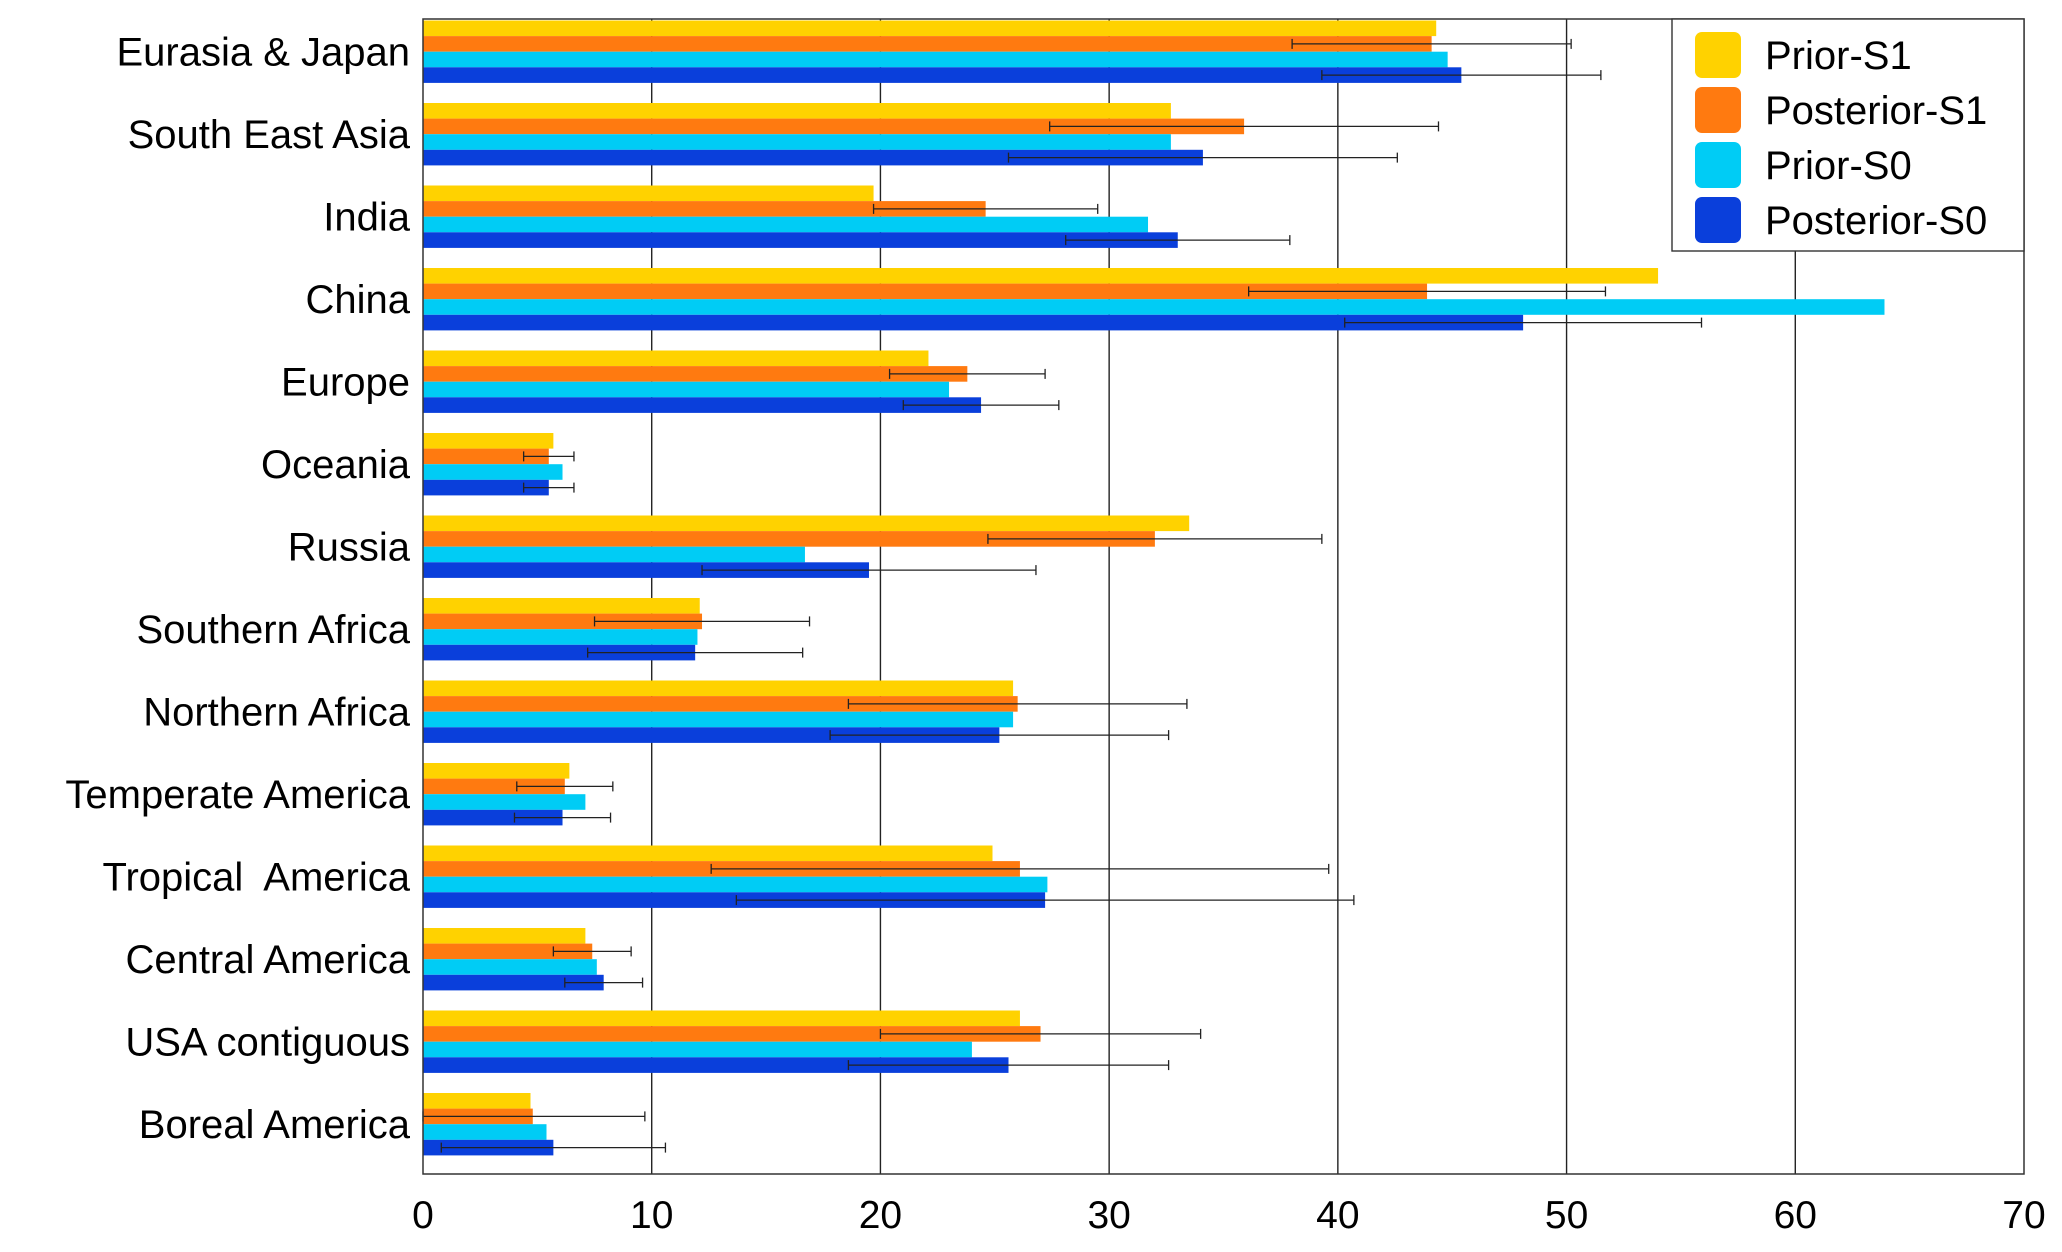 The height and width of the screenshot is (1252, 2062). I want to click on category-label: China, so click(357, 300).